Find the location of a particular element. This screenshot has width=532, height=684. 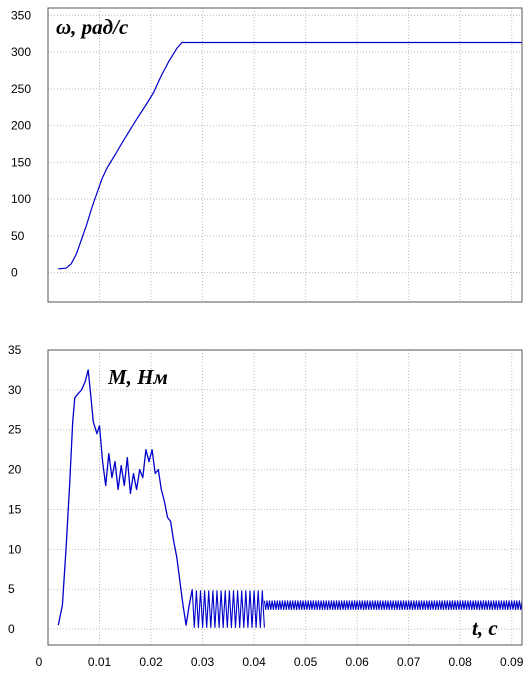

speed-annotation: ω, рад/с is located at coordinates (92, 27).